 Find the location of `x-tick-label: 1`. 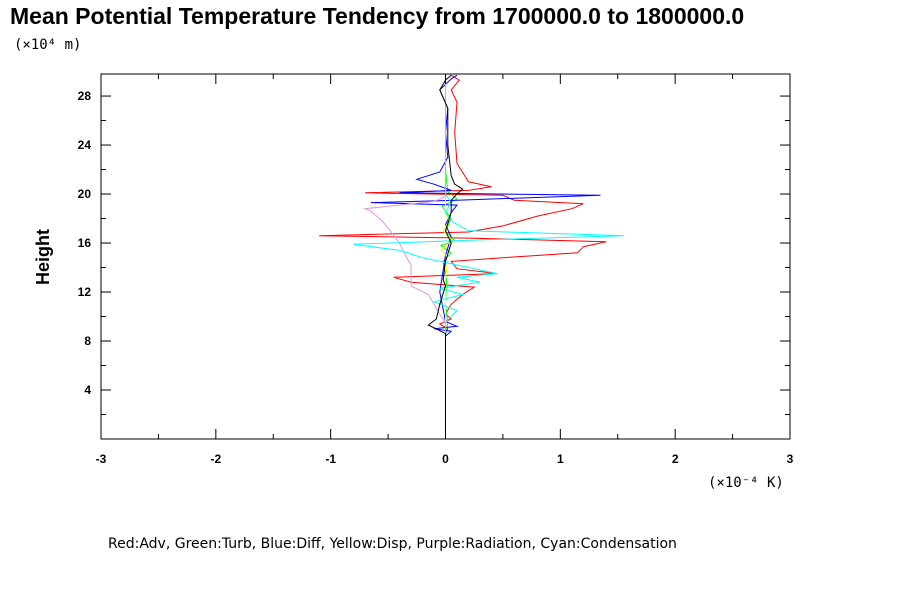

x-tick-label: 1 is located at coordinates (560, 459).